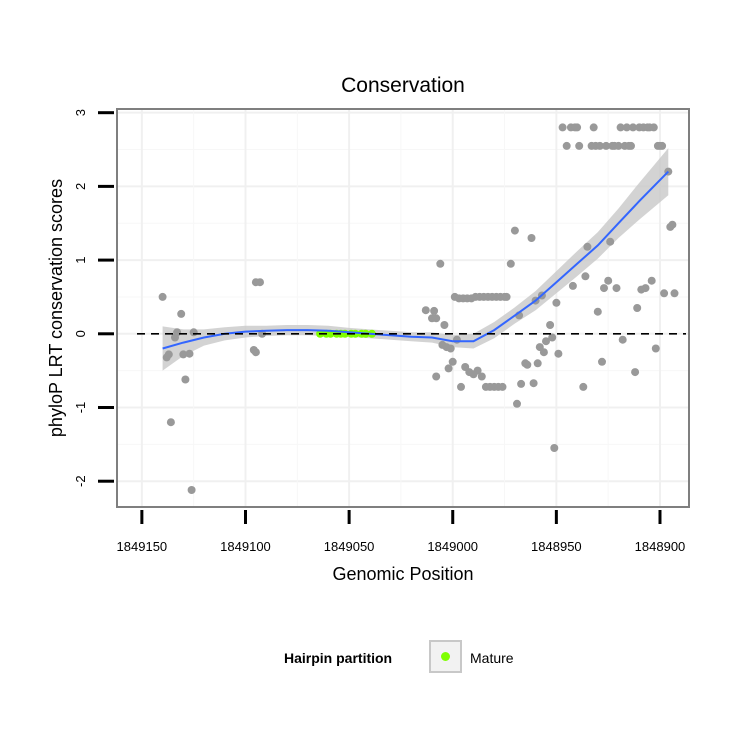  What do you see at coordinates (93, 298) in the screenshot?
I see `y-axis: -2 -1 0 1 2 3` at bounding box center [93, 298].